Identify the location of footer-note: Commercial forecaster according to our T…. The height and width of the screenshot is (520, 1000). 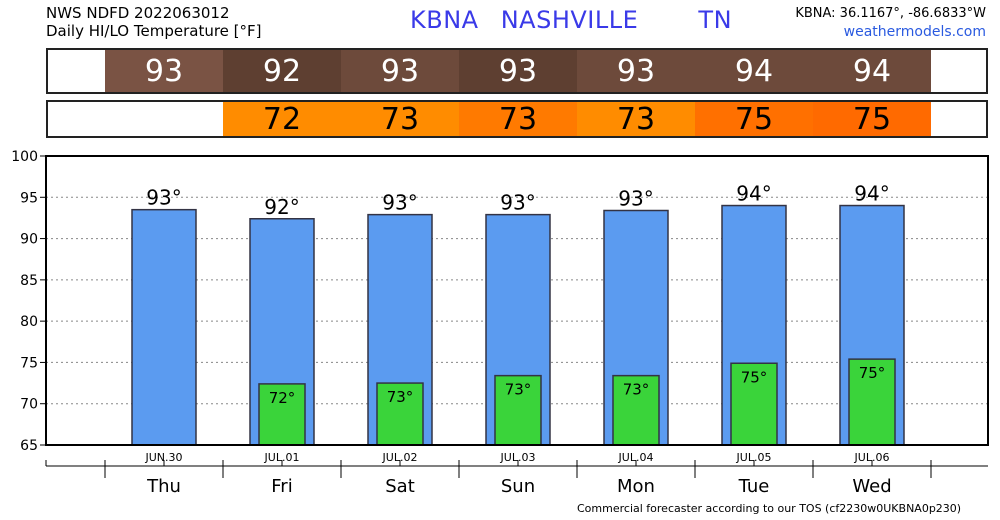
(769, 508).